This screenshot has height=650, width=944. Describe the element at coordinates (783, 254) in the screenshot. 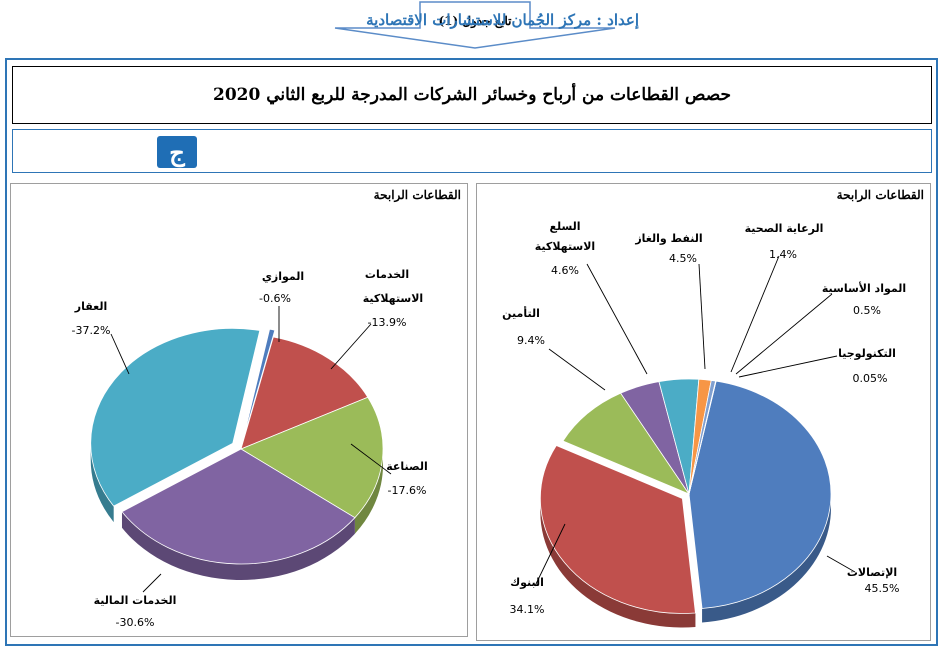

I see `slice-value-label: 1.4%` at that location.